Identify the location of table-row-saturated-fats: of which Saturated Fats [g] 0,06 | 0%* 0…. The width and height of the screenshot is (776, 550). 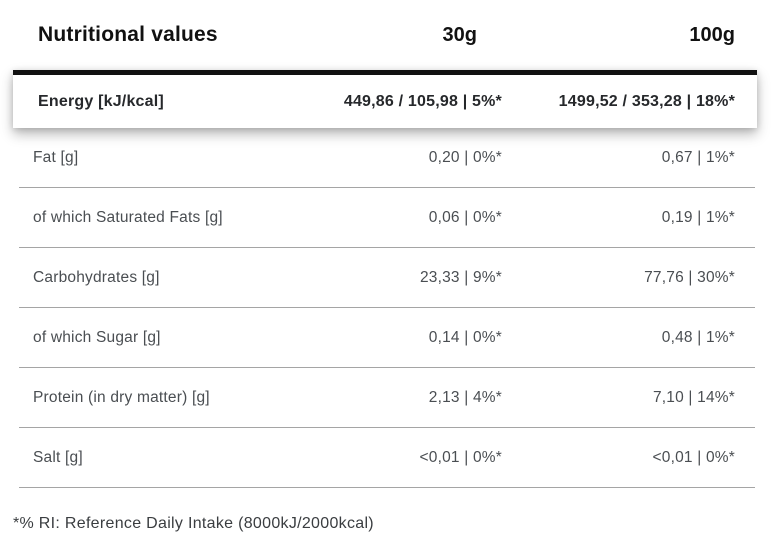
(387, 218).